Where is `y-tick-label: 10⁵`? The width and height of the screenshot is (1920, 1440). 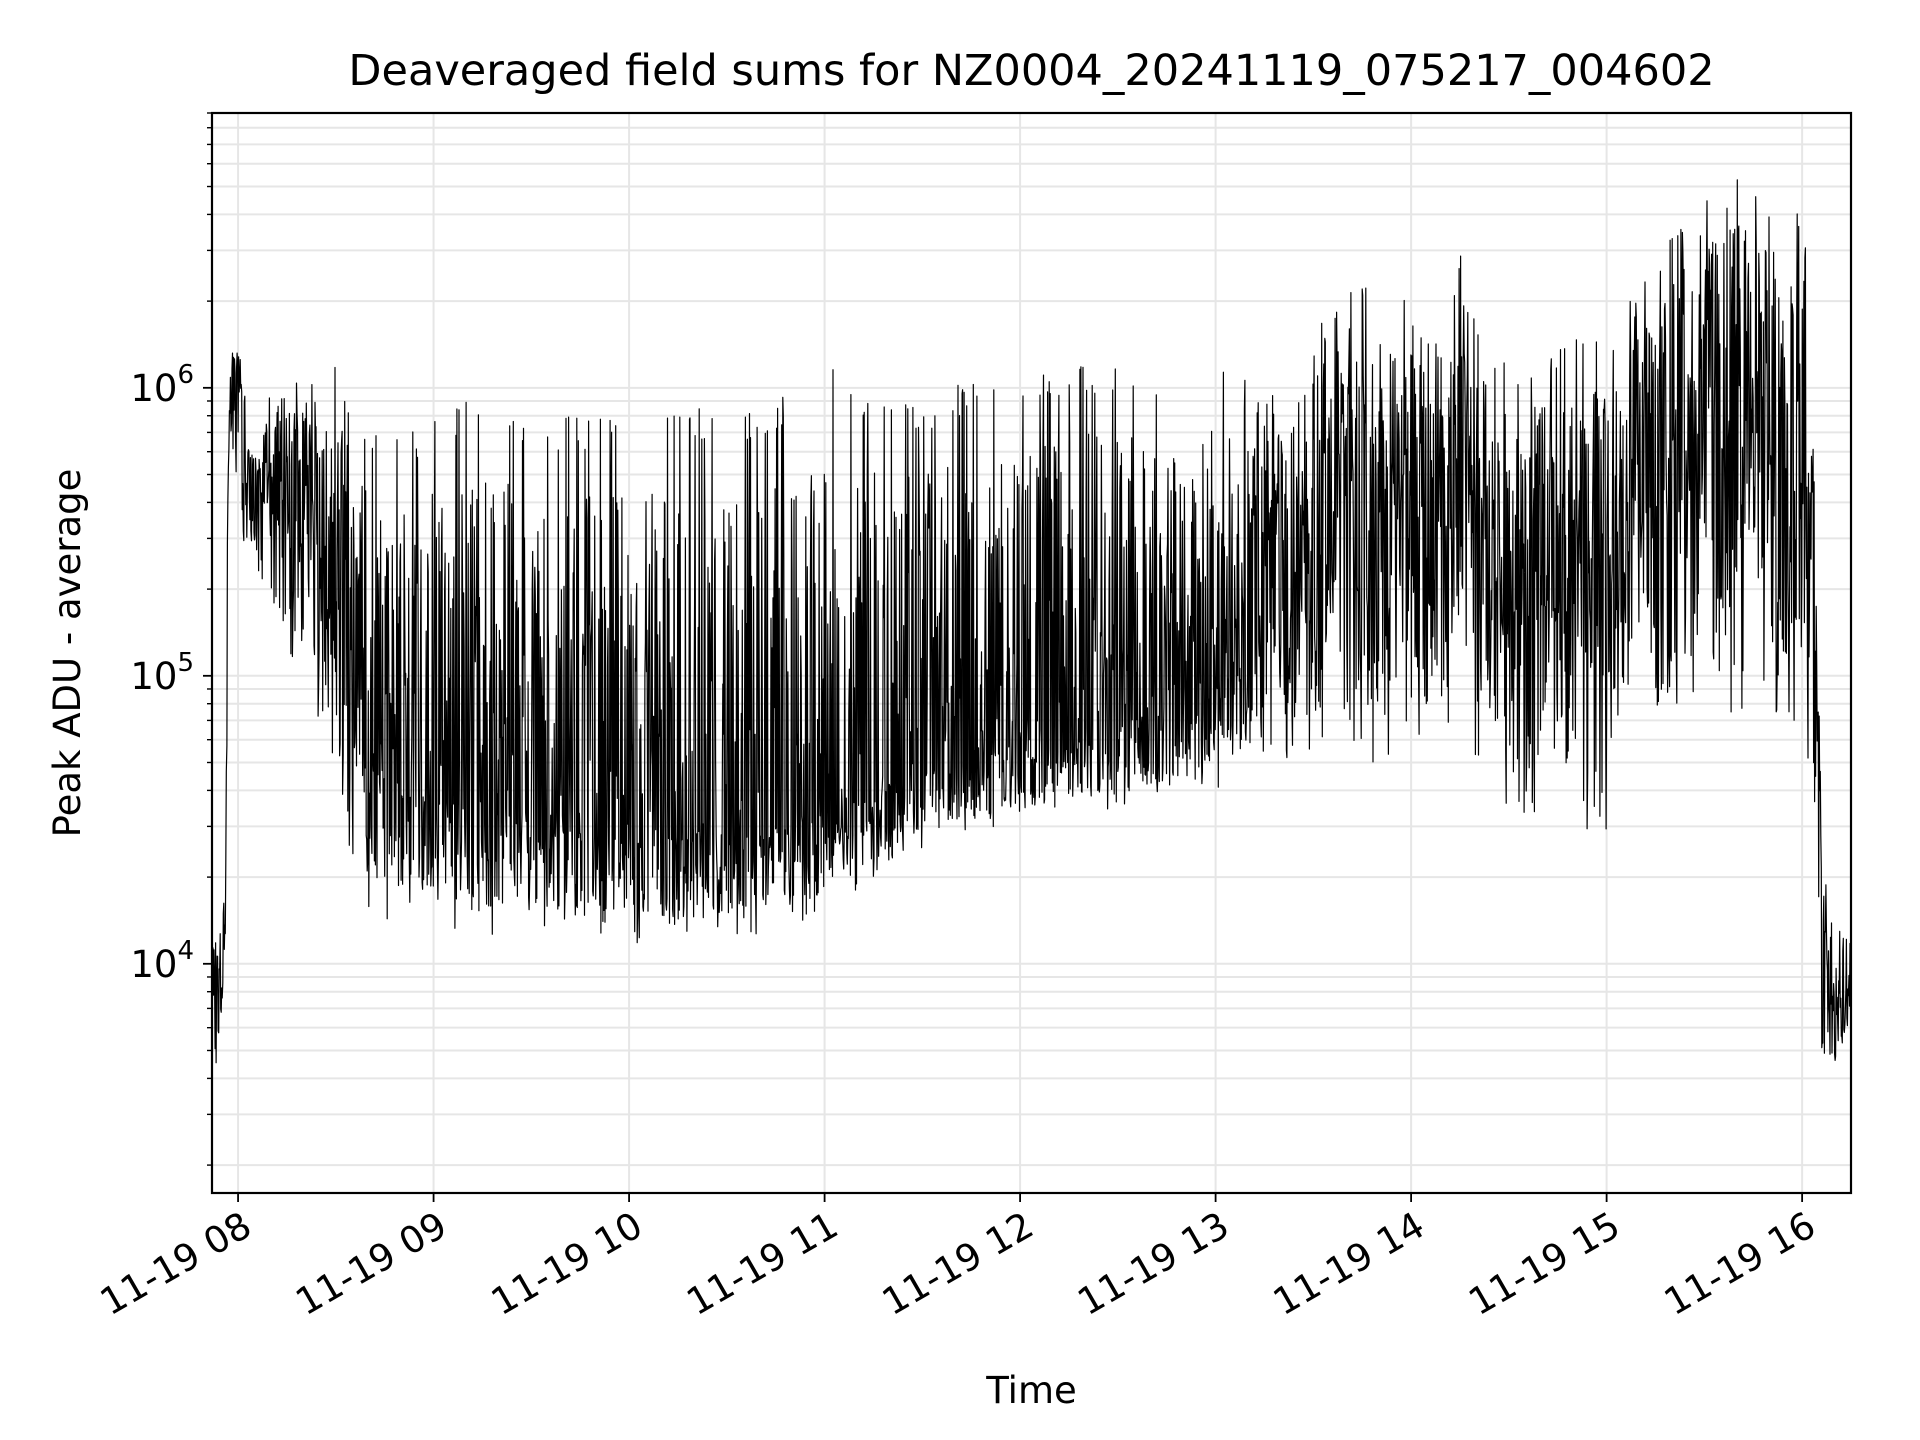
y-tick-label: 10⁵ is located at coordinates (162, 673).